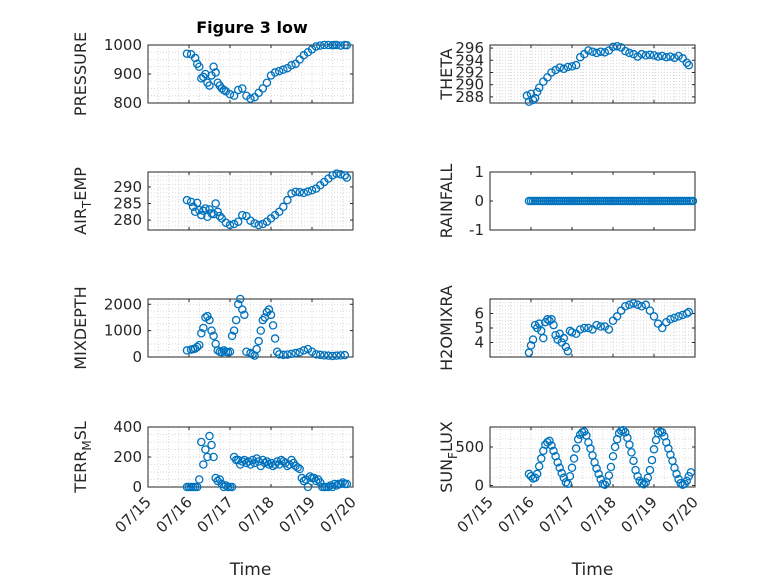 The width and height of the screenshot is (778, 583). What do you see at coordinates (469, 97) in the screenshot?
I see `y-tick-label: 288` at bounding box center [469, 97].